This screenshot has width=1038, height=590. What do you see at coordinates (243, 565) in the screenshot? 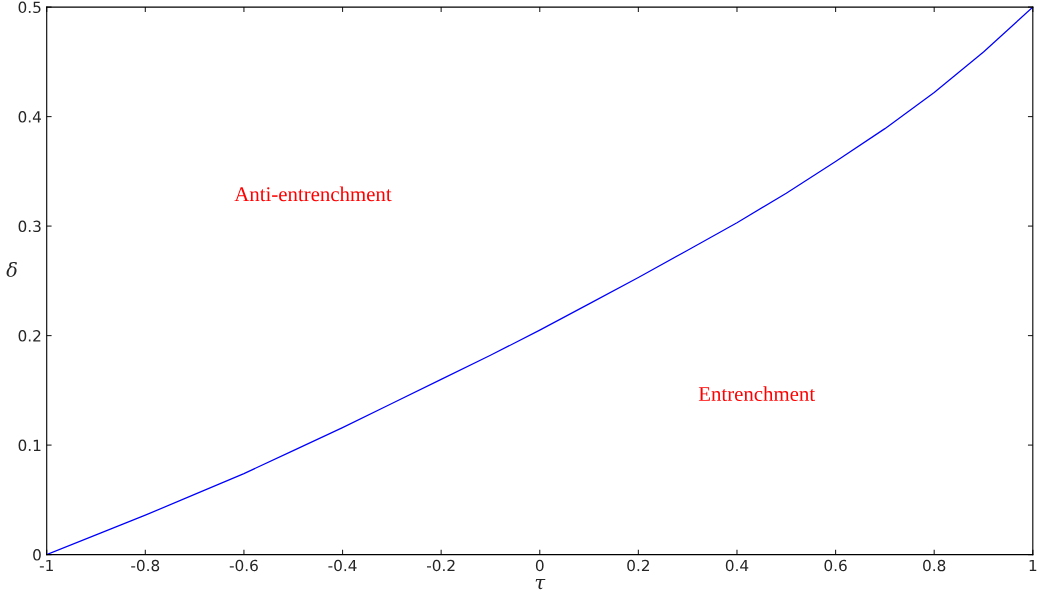
I see `x-tick-label: -0.6` at bounding box center [243, 565].